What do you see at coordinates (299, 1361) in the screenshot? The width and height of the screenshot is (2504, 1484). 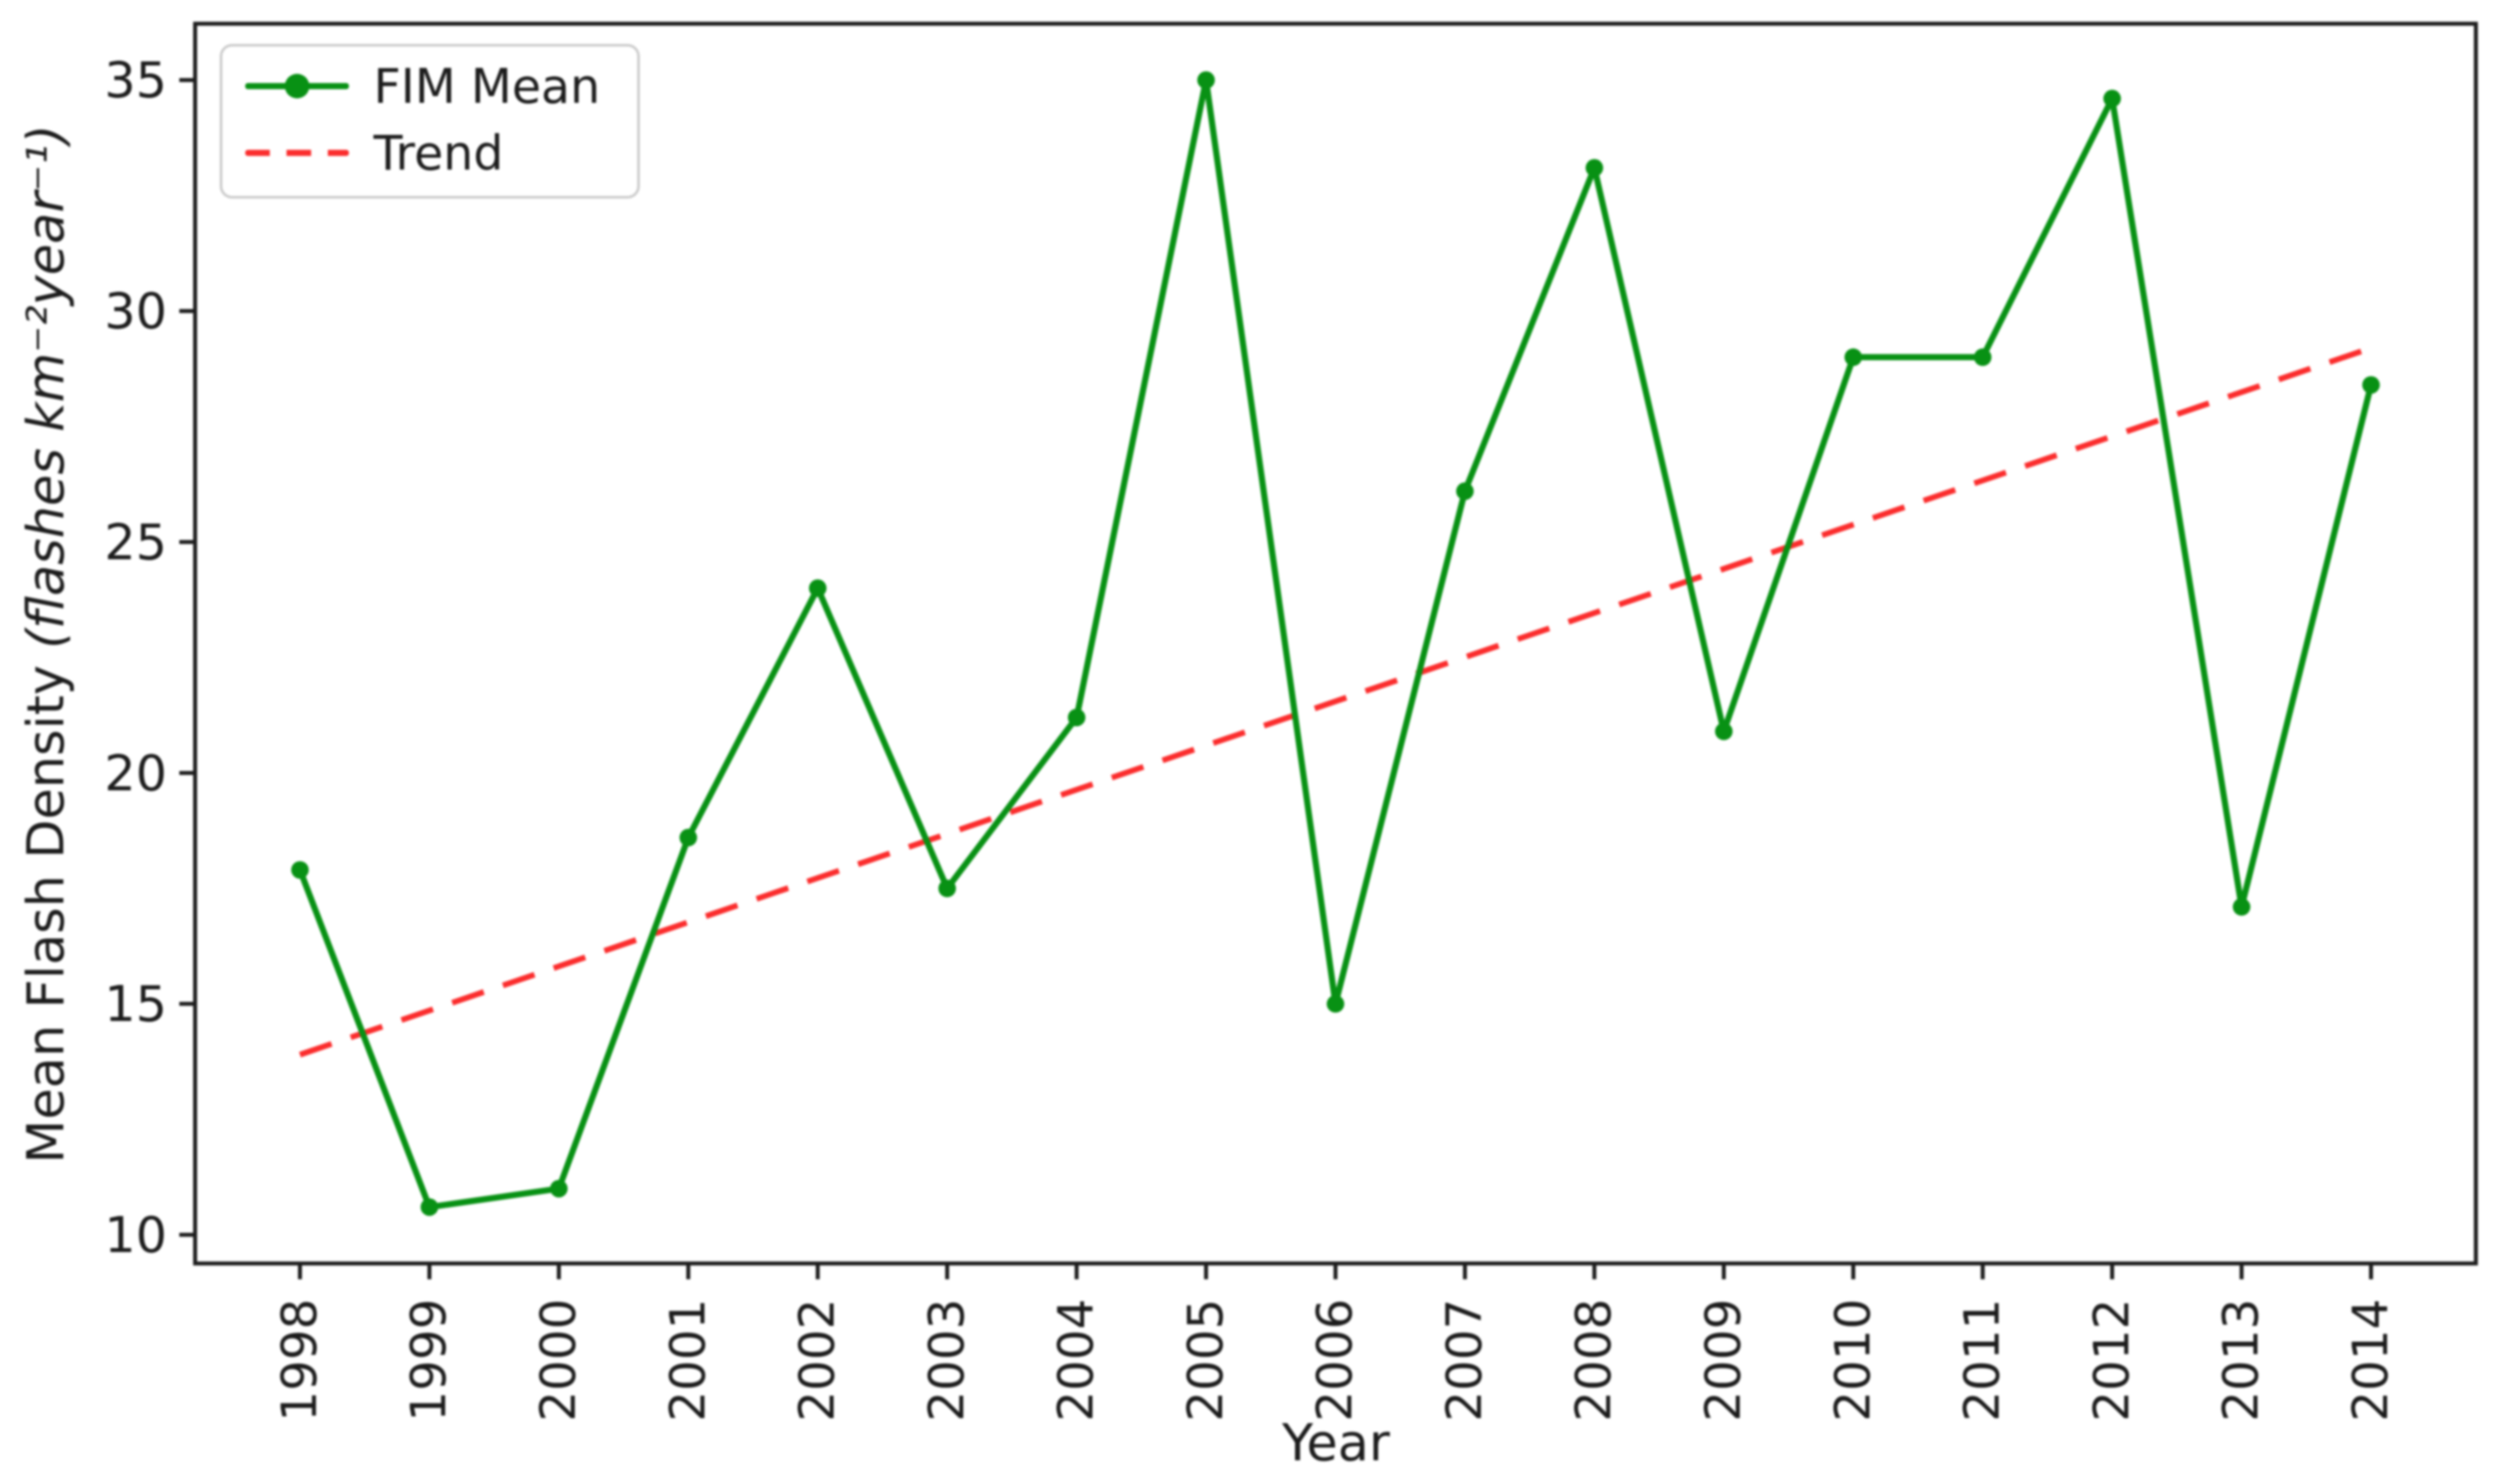 I see `x-tick-label: 1998` at bounding box center [299, 1361].